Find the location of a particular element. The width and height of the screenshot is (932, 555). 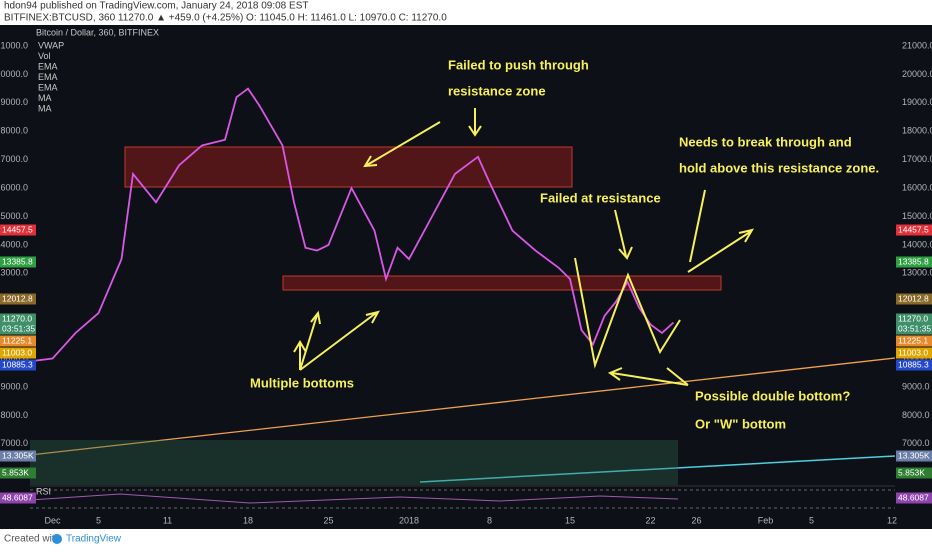

x-tick-label: 18 is located at coordinates (248, 520).